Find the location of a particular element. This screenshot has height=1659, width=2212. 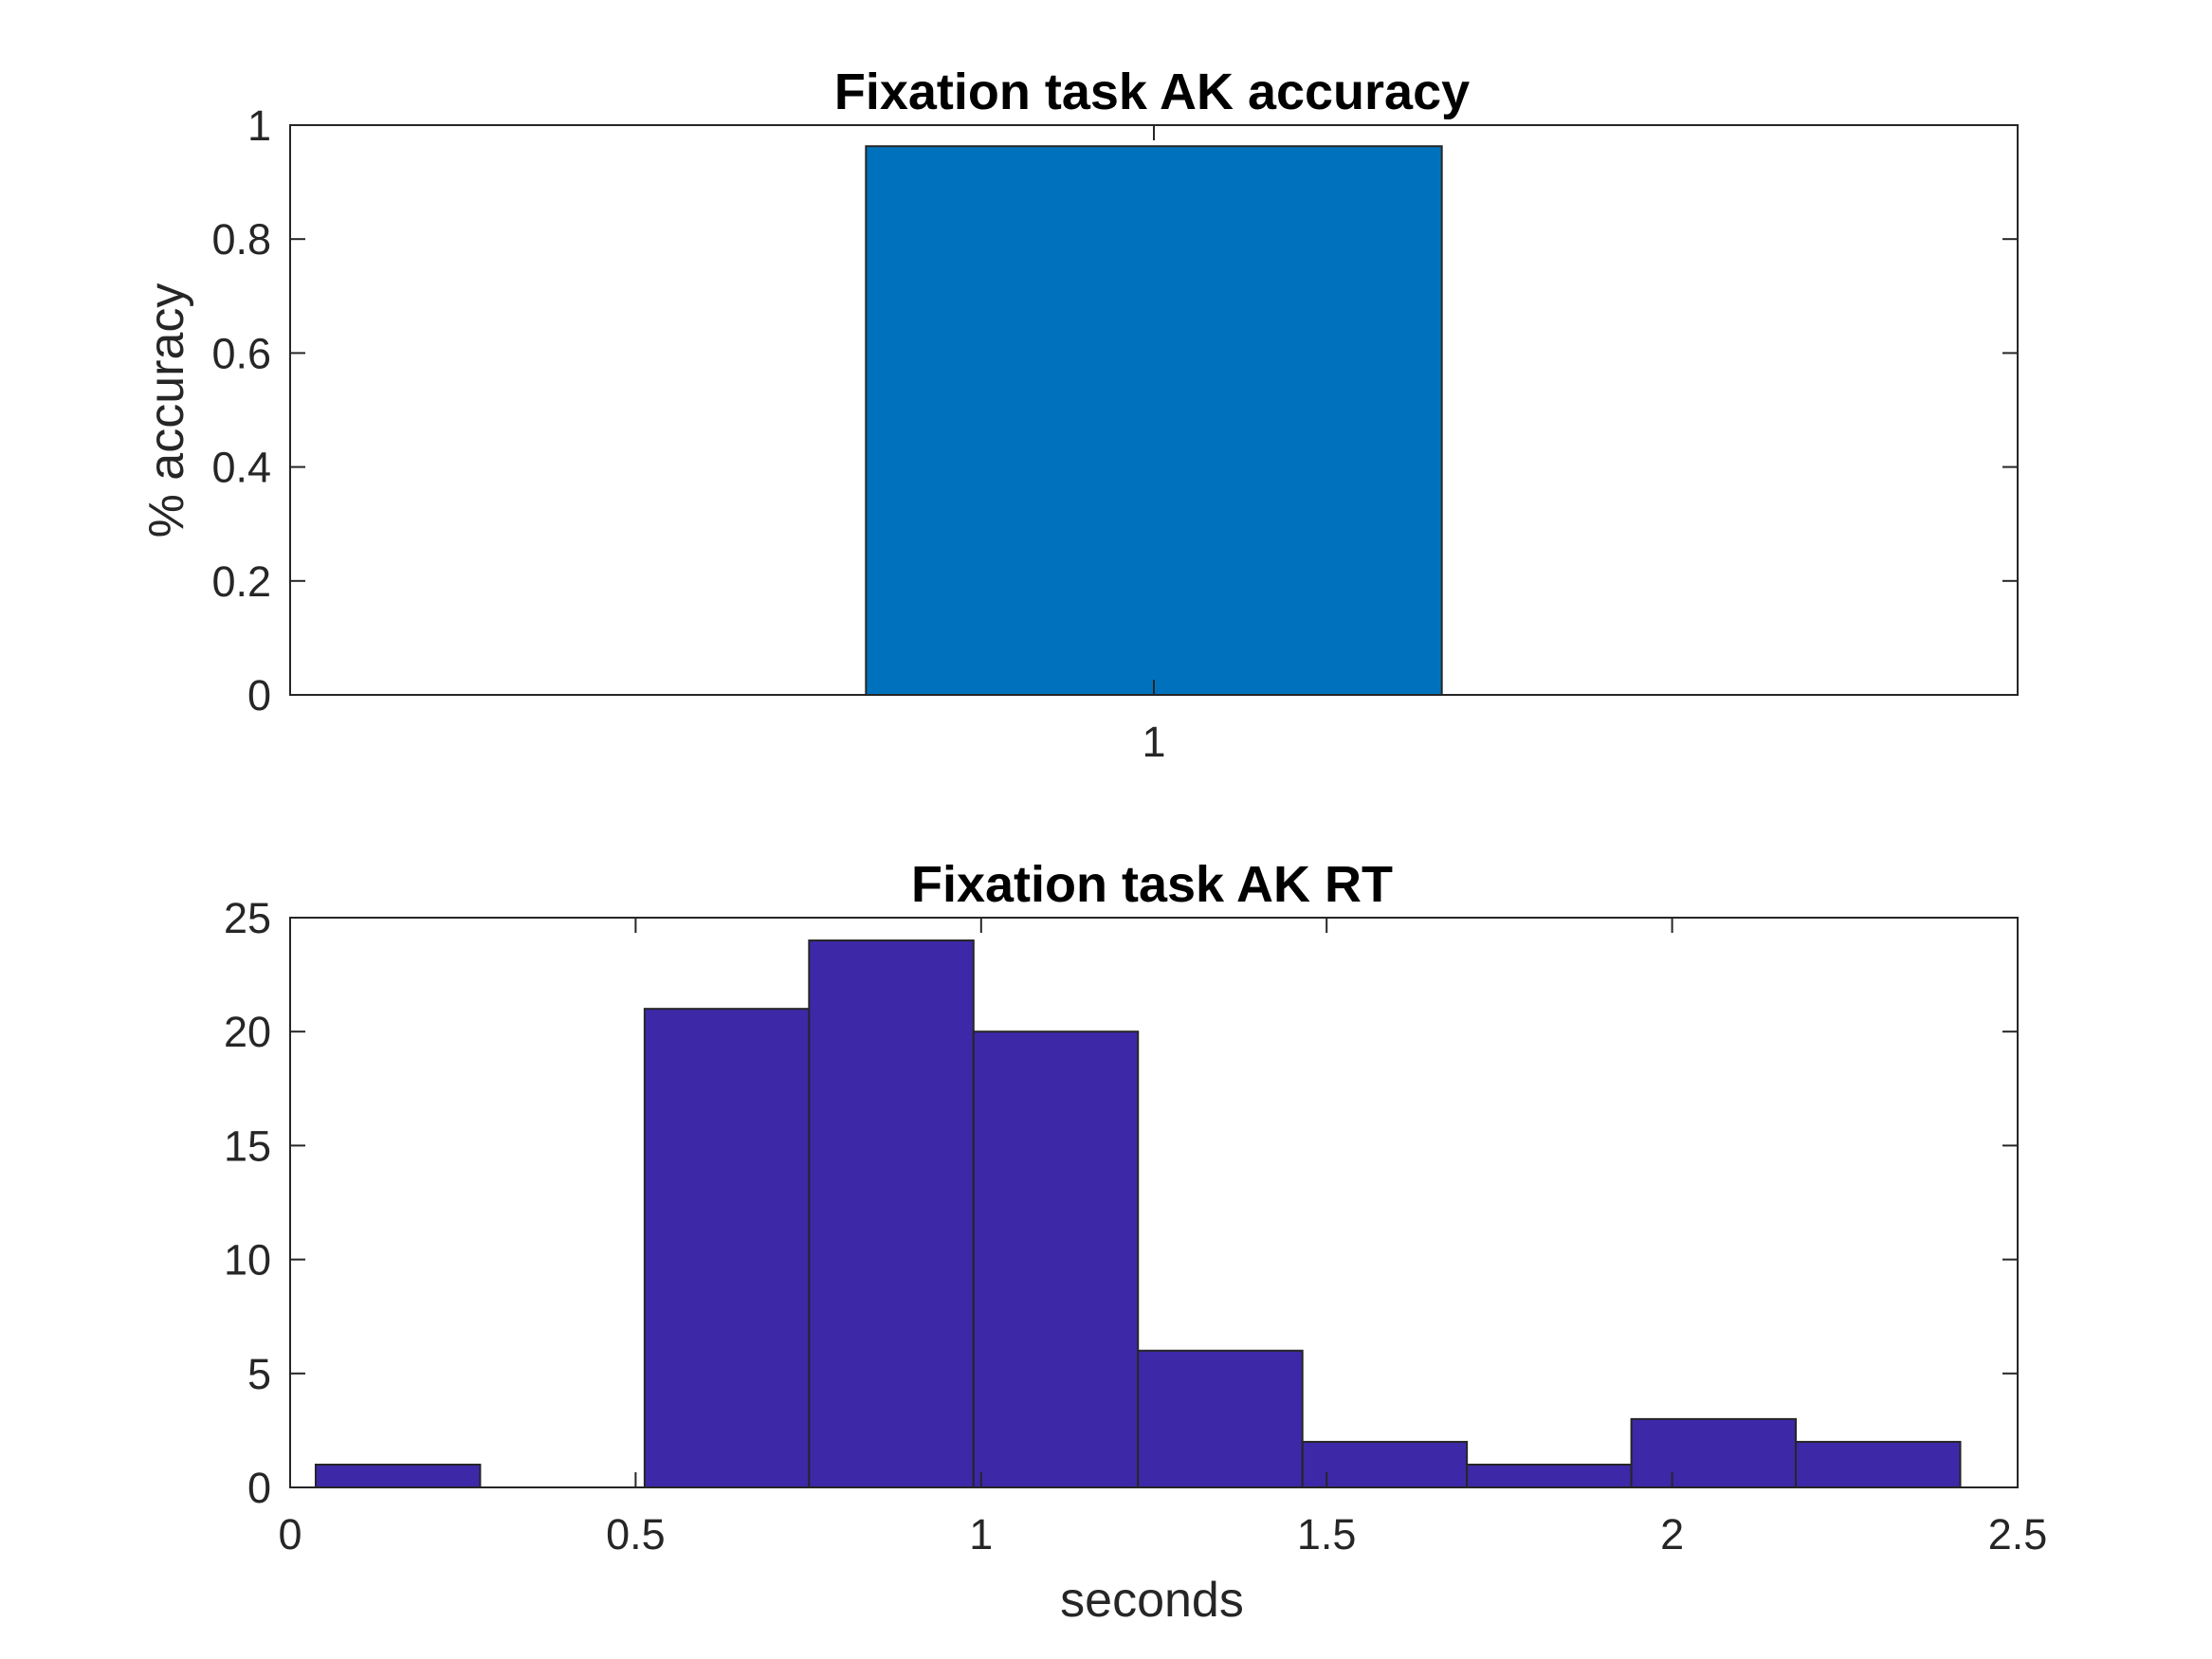

x-tick-label: 0.5 is located at coordinates (636, 1534).